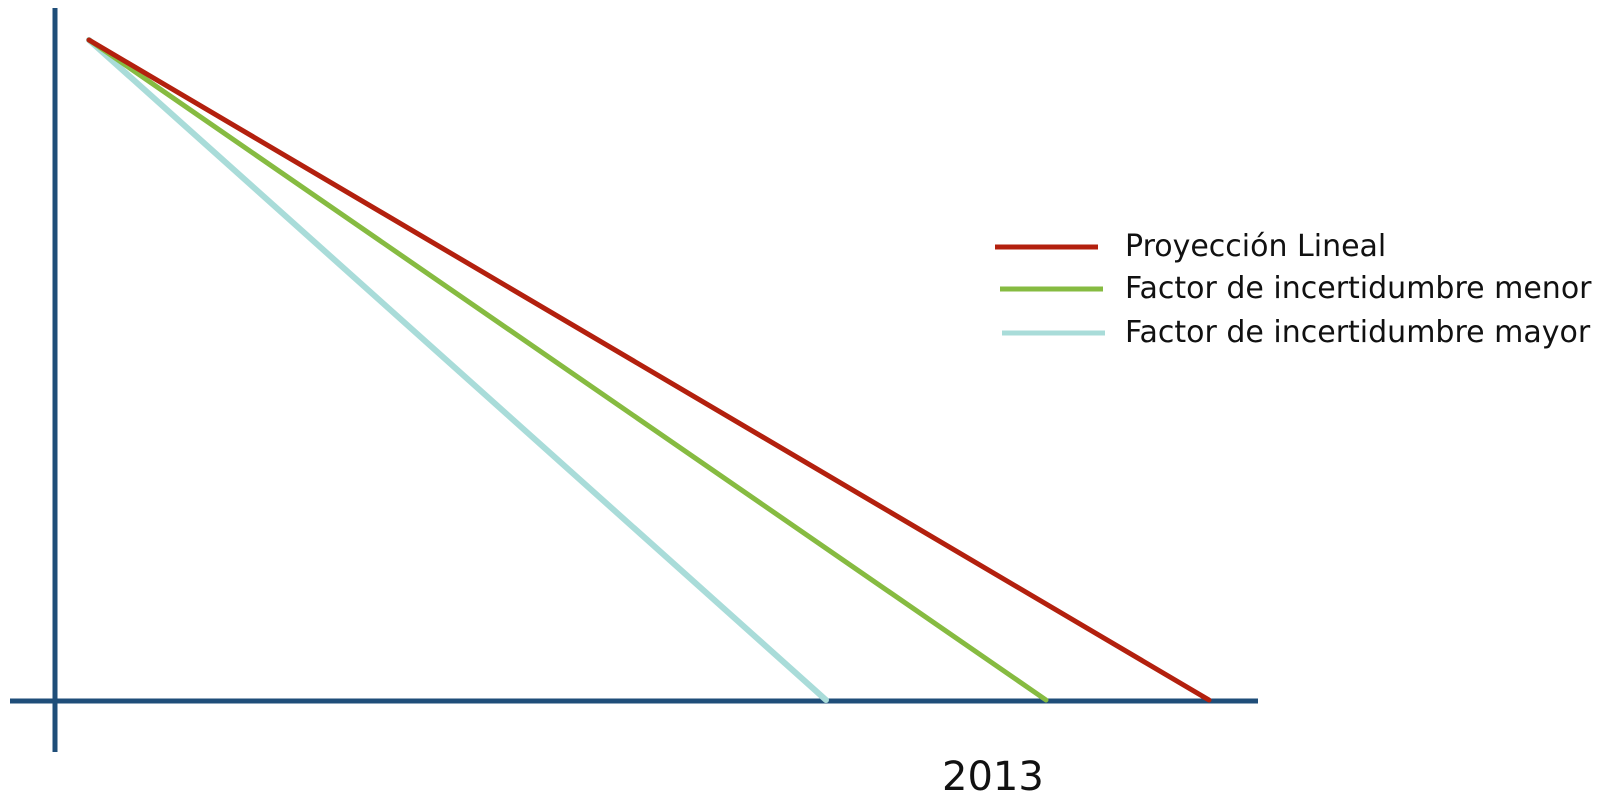 Image resolution: width=1610 pixels, height=797 pixels. What do you see at coordinates (1358, 332) in the screenshot?
I see `legend-label-factor-mayor: Factor de incertidumbre mayor` at bounding box center [1358, 332].